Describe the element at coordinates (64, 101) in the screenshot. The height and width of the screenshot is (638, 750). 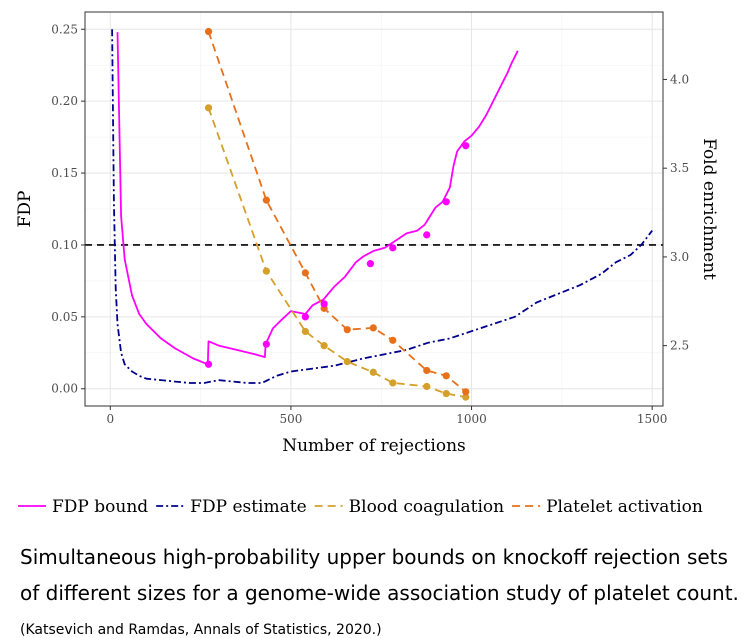
I see `y-tick-label: 0.20` at that location.